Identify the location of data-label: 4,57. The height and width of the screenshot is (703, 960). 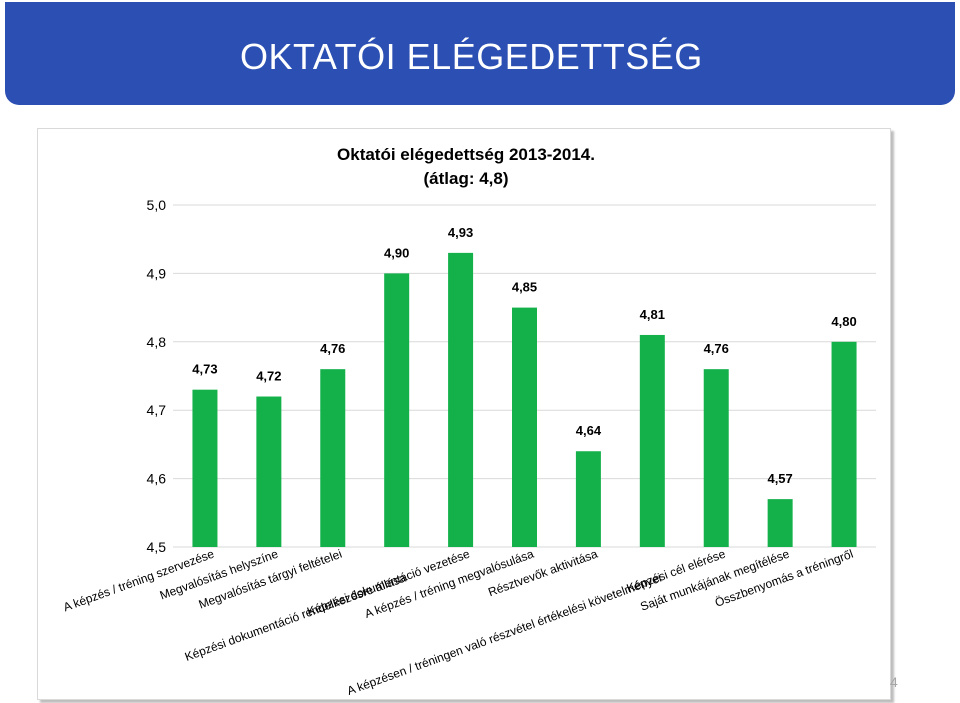
(779, 478).